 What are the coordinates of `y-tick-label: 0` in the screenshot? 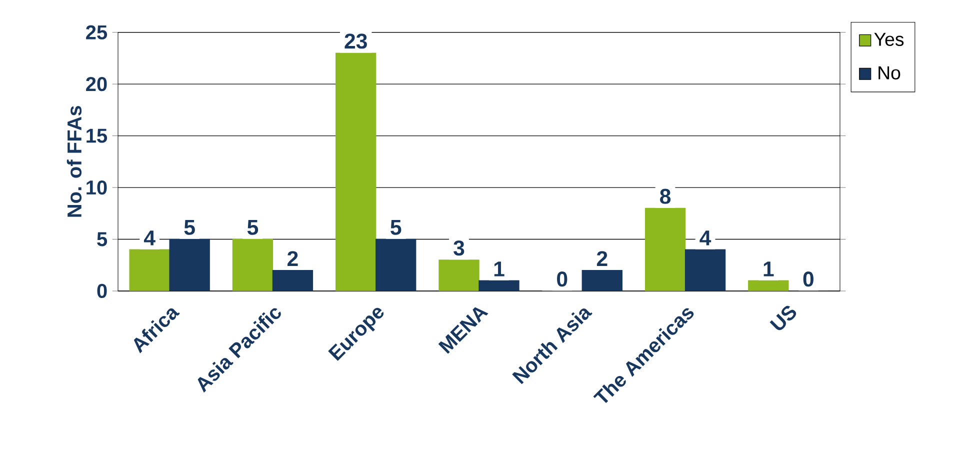 It's located at (102, 291).